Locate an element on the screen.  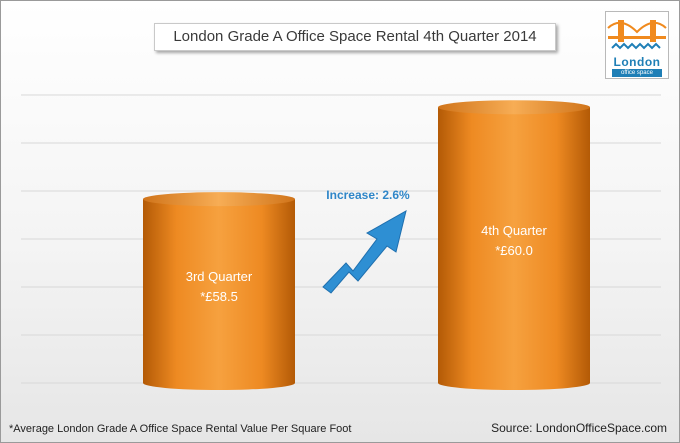
value-label: *£60.0 is located at coordinates (514, 251).